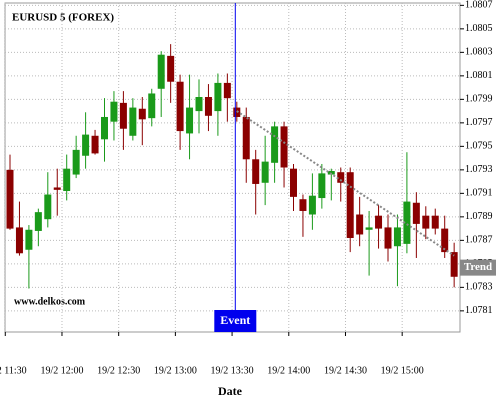 The width and height of the screenshot is (500, 400). What do you see at coordinates (479, 216) in the screenshot?
I see `y-tick-label: 1.0789` at bounding box center [479, 216].